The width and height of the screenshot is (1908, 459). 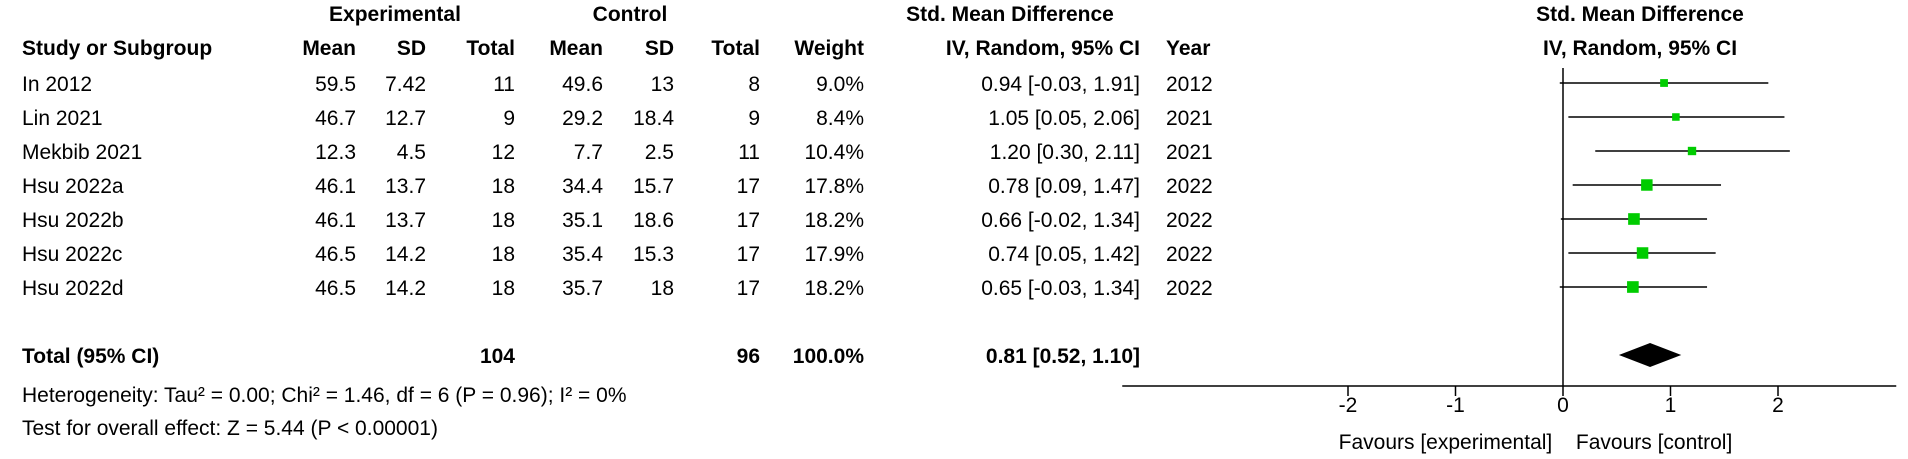 What do you see at coordinates (582, 186) in the screenshot?
I see `mean-control: 34.4` at bounding box center [582, 186].